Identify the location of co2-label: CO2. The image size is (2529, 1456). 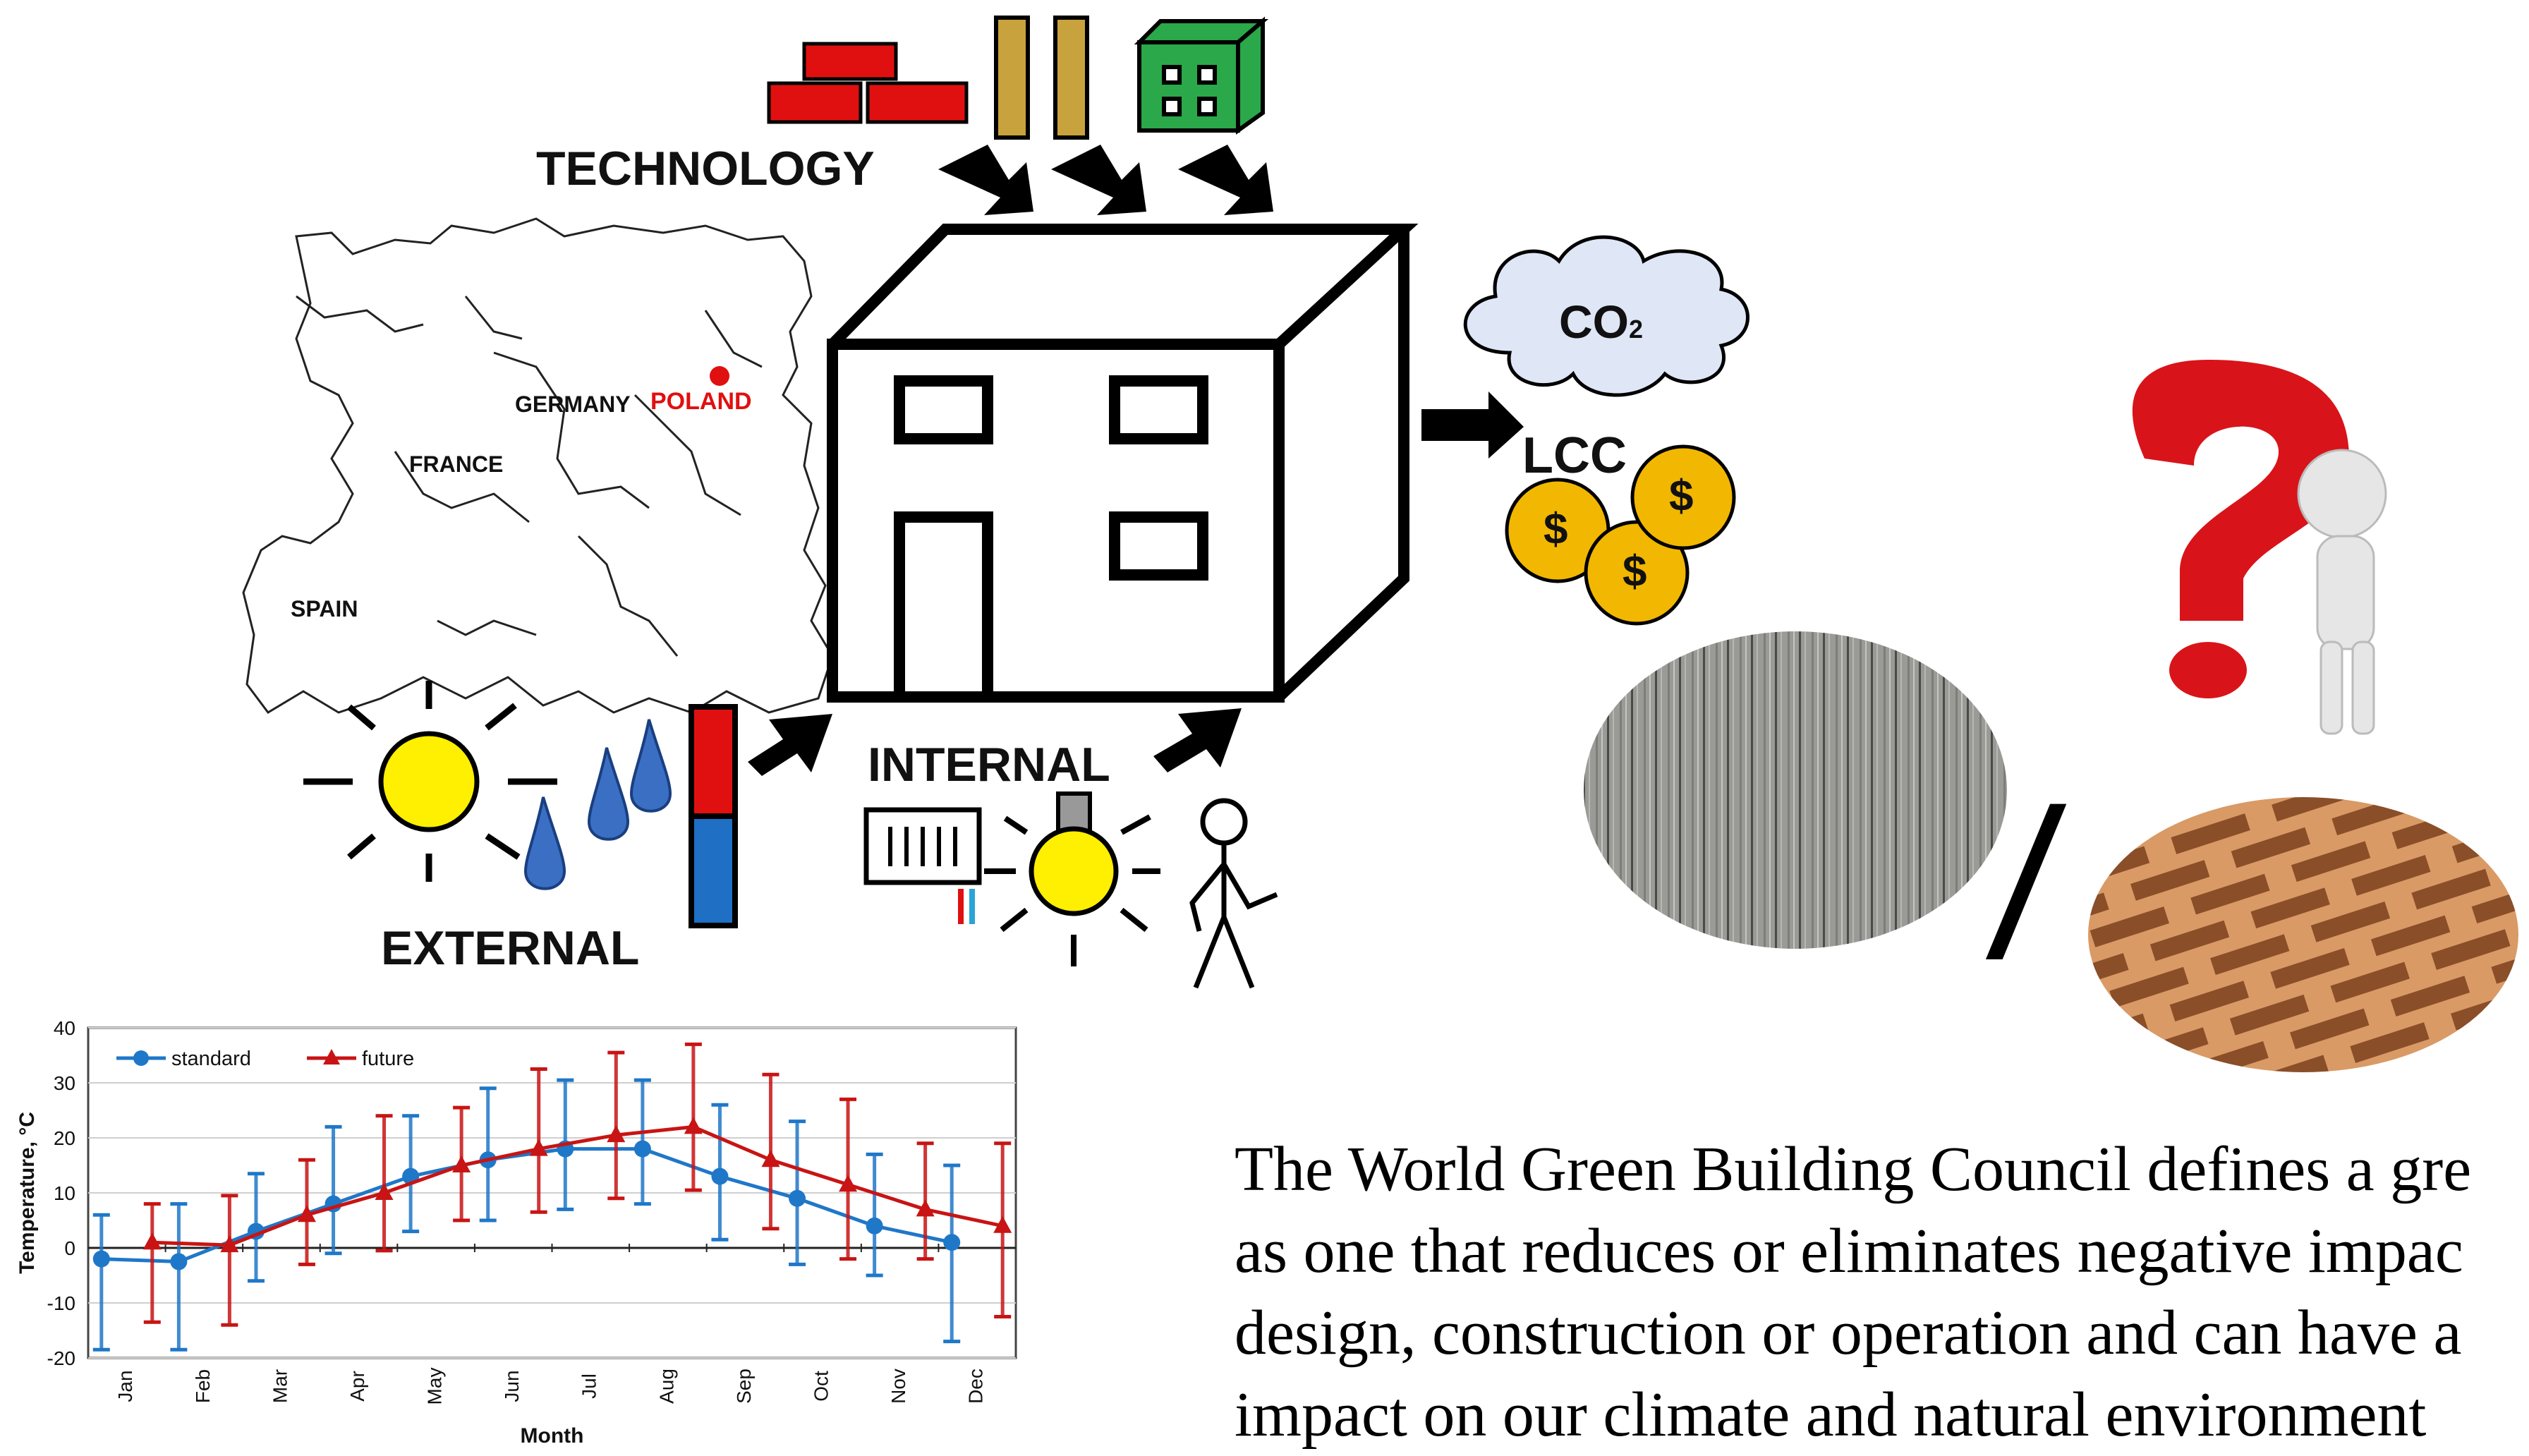
(1601, 321).